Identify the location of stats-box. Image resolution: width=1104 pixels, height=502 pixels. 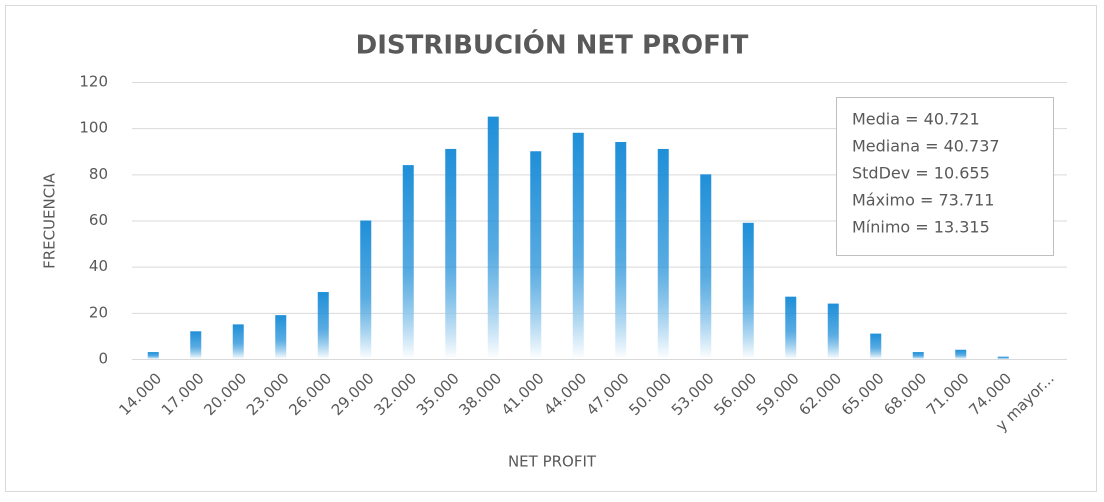
(945, 176).